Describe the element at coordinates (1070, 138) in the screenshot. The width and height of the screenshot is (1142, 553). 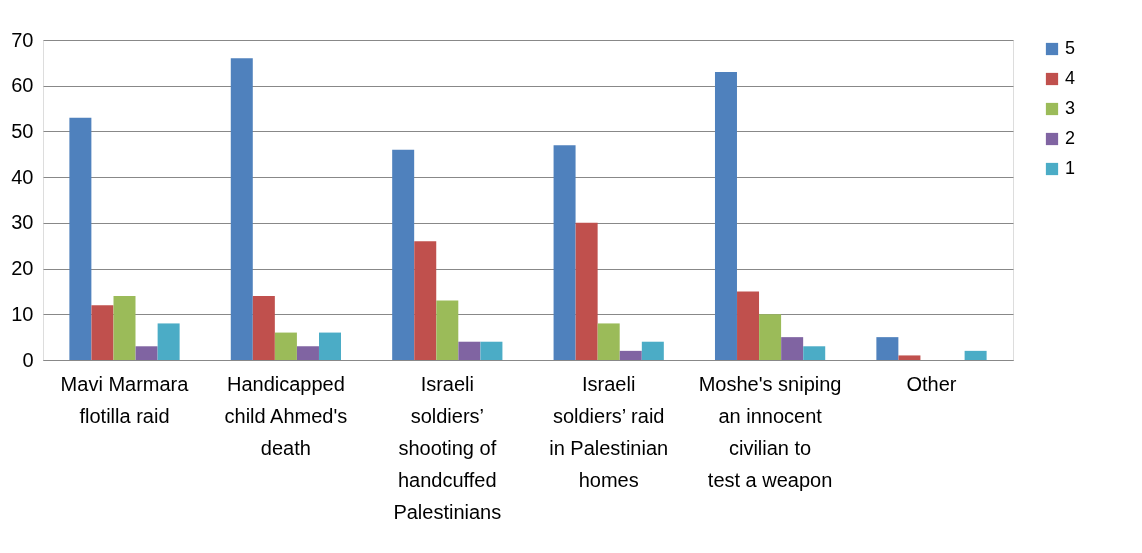
I see `legend-label: 2` at that location.